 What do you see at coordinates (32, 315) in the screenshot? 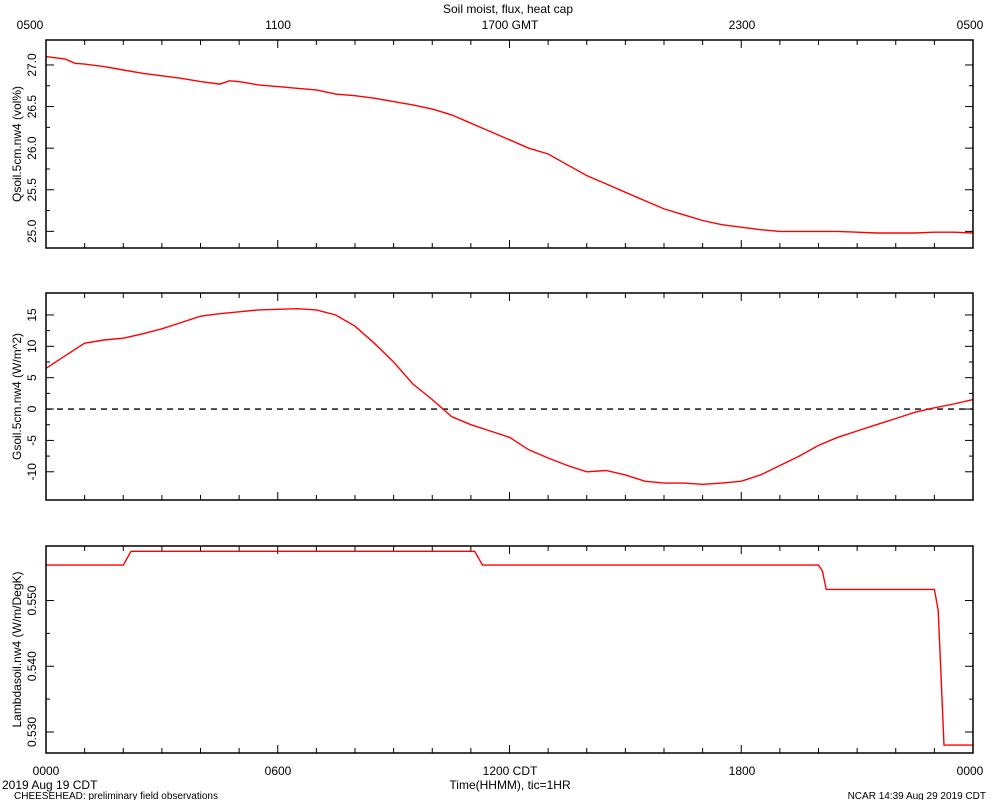
I see `y-tick-label: 15` at bounding box center [32, 315].